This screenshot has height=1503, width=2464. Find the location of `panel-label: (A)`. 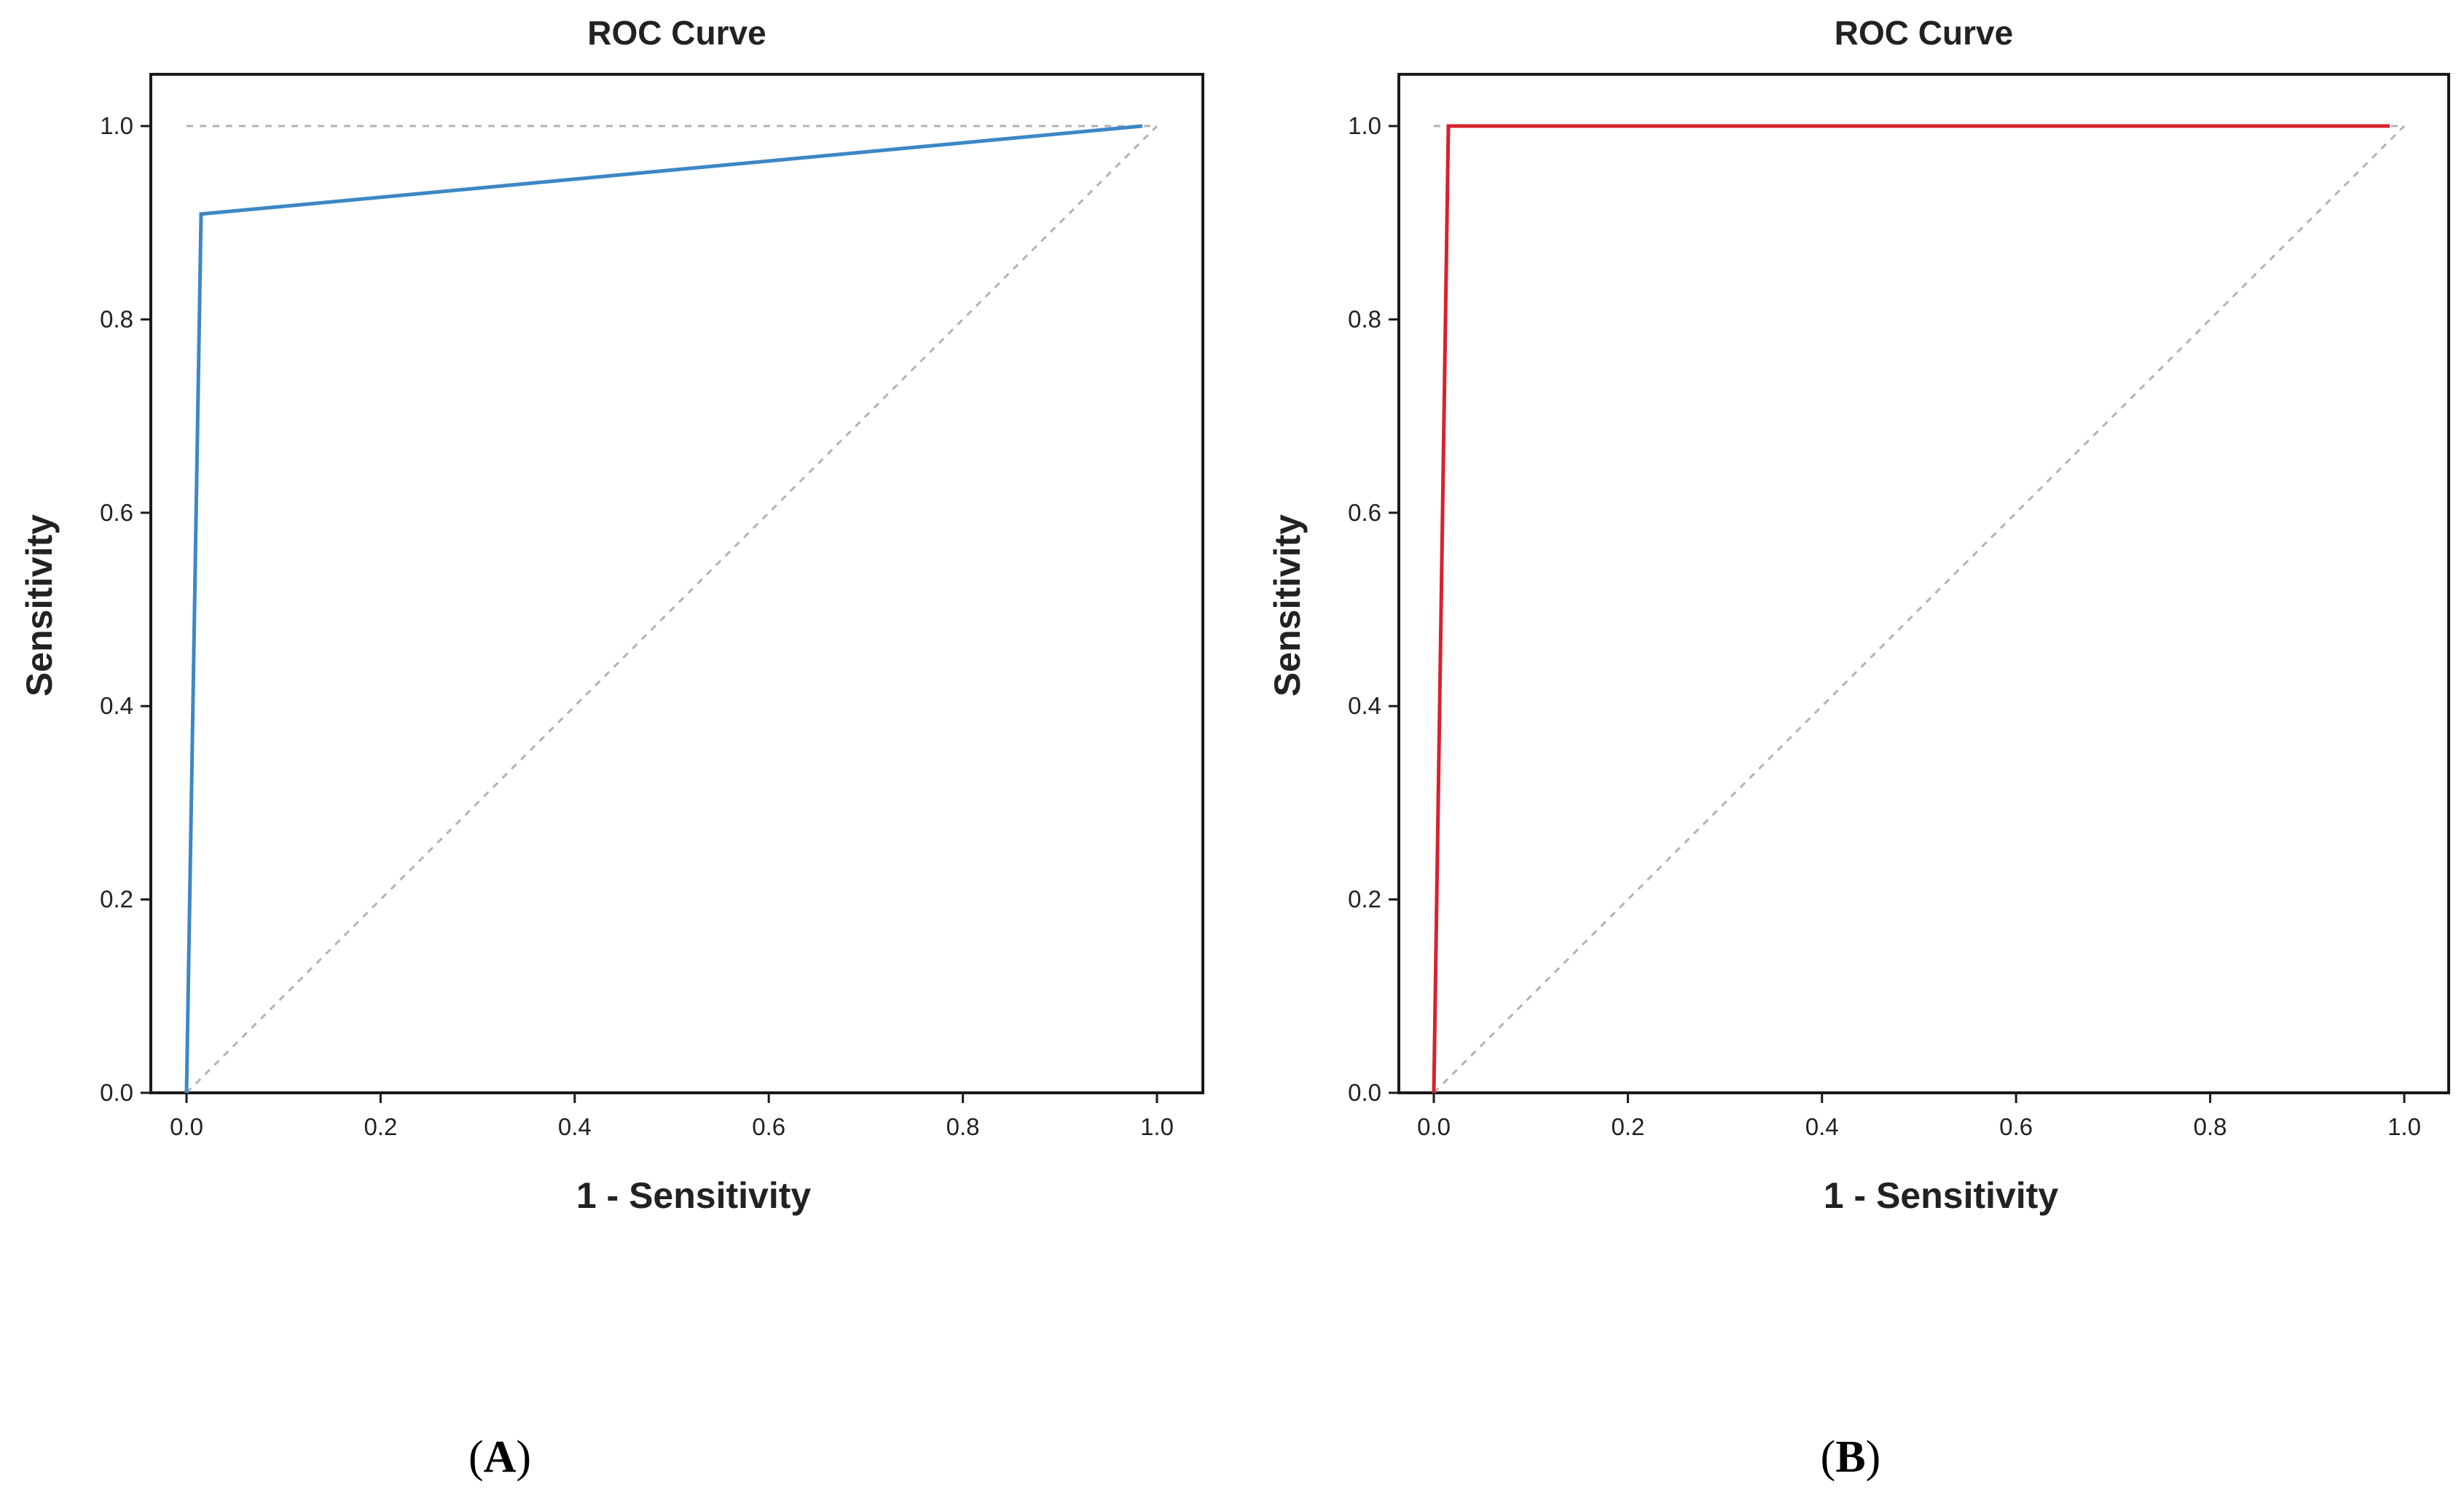

panel-label: (A) is located at coordinates (499, 1457).